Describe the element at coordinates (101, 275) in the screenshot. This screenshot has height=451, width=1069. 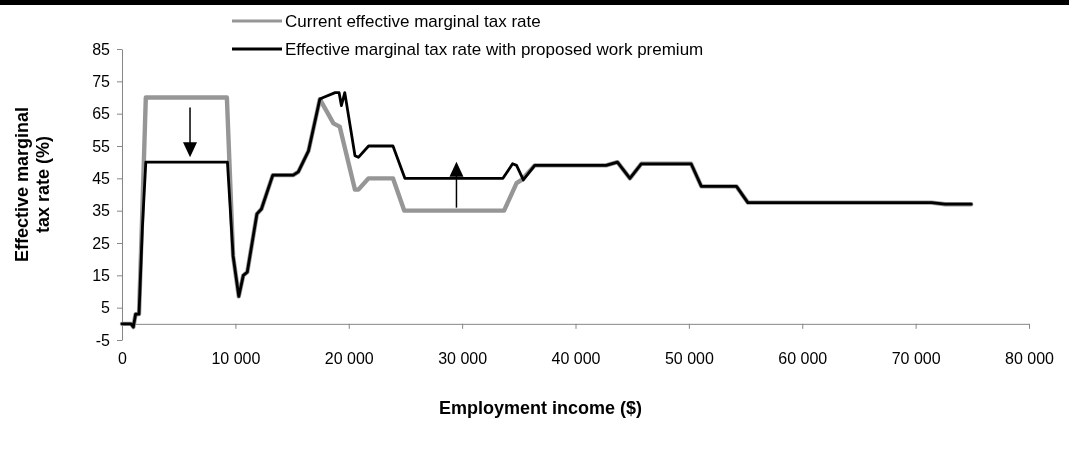
I see `y-tick-label: 15` at that location.